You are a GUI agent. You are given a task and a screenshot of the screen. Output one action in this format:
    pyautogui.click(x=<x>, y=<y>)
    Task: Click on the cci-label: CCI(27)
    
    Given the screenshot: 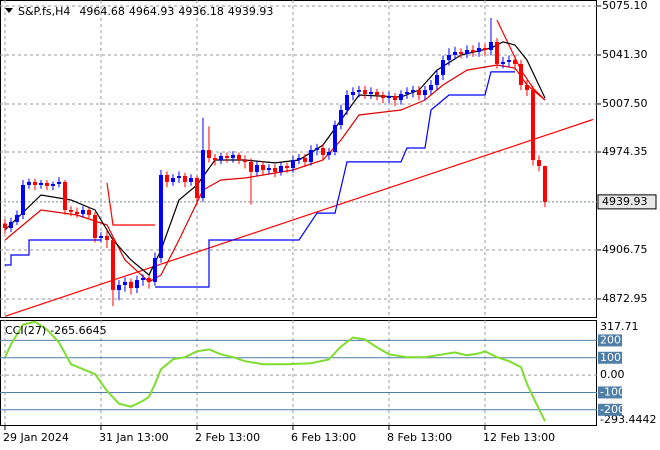 What is the action you would take?
    pyautogui.click(x=25, y=330)
    